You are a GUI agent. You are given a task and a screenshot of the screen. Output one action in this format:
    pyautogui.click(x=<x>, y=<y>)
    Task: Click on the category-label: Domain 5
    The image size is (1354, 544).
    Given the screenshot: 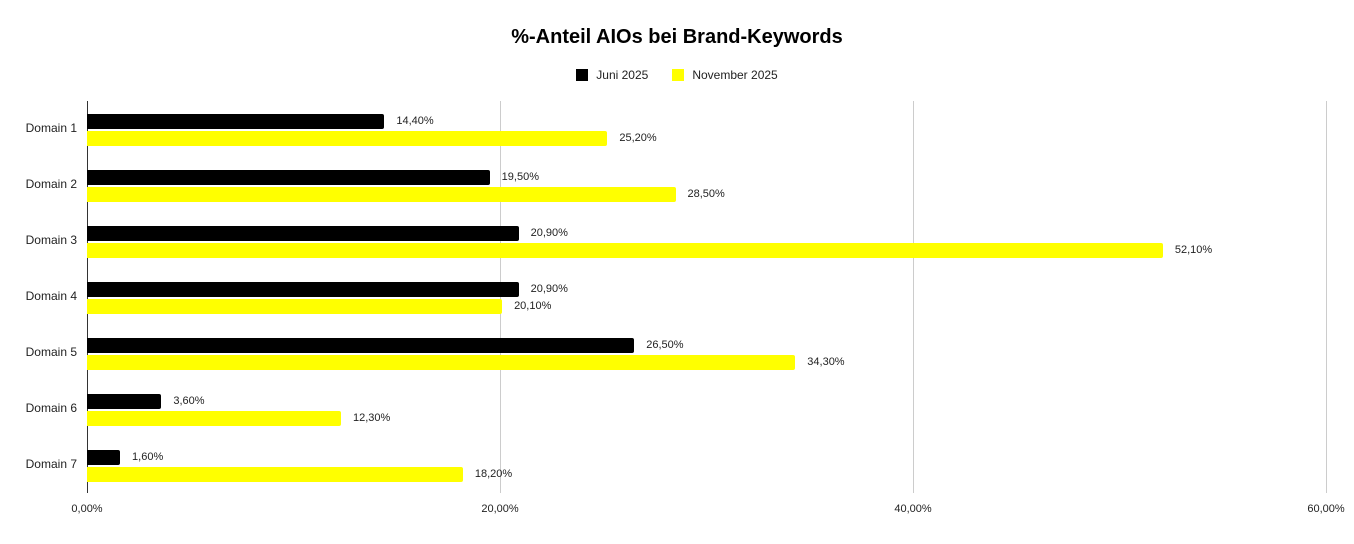 What is the action you would take?
    pyautogui.click(x=51, y=352)
    